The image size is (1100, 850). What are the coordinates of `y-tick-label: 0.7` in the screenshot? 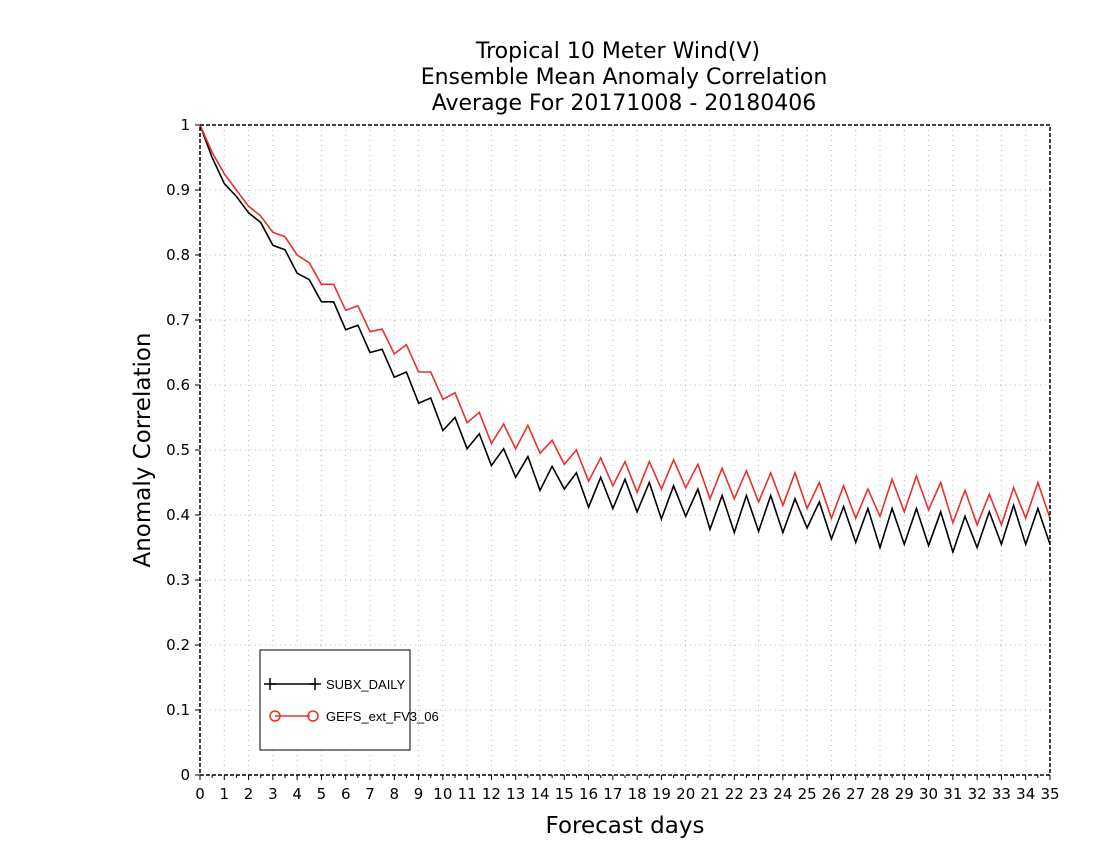 It's located at (178, 320).